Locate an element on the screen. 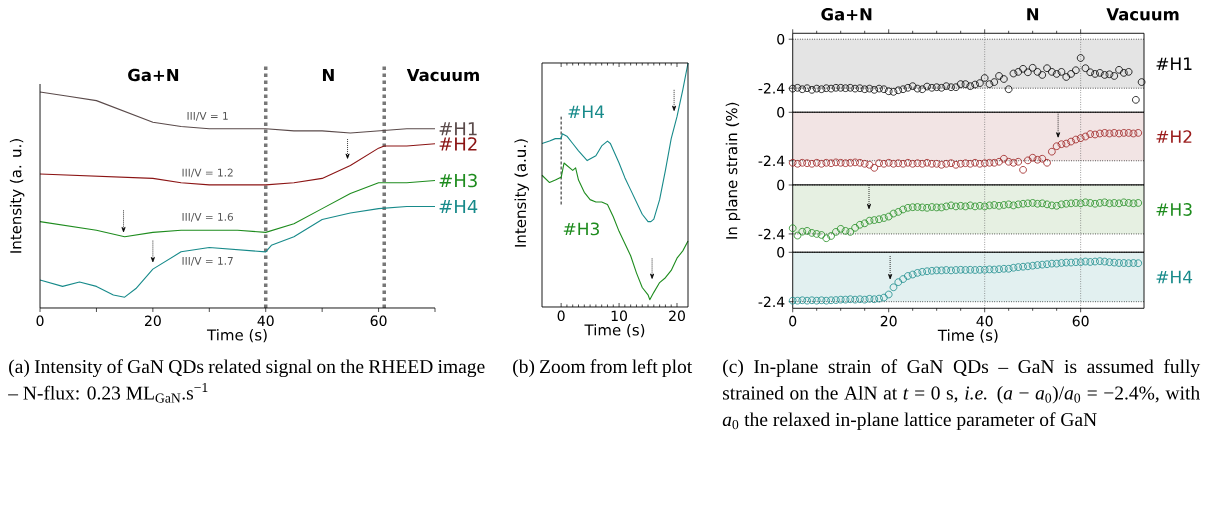 This screenshot has width=1207, height=527. text: (a) Intensity of GaN QDs related signal on the RHEED image – N-flux: 0.23 ML$_{GaN}$.s$^{−1}$ is located at coordinates (246, 381).